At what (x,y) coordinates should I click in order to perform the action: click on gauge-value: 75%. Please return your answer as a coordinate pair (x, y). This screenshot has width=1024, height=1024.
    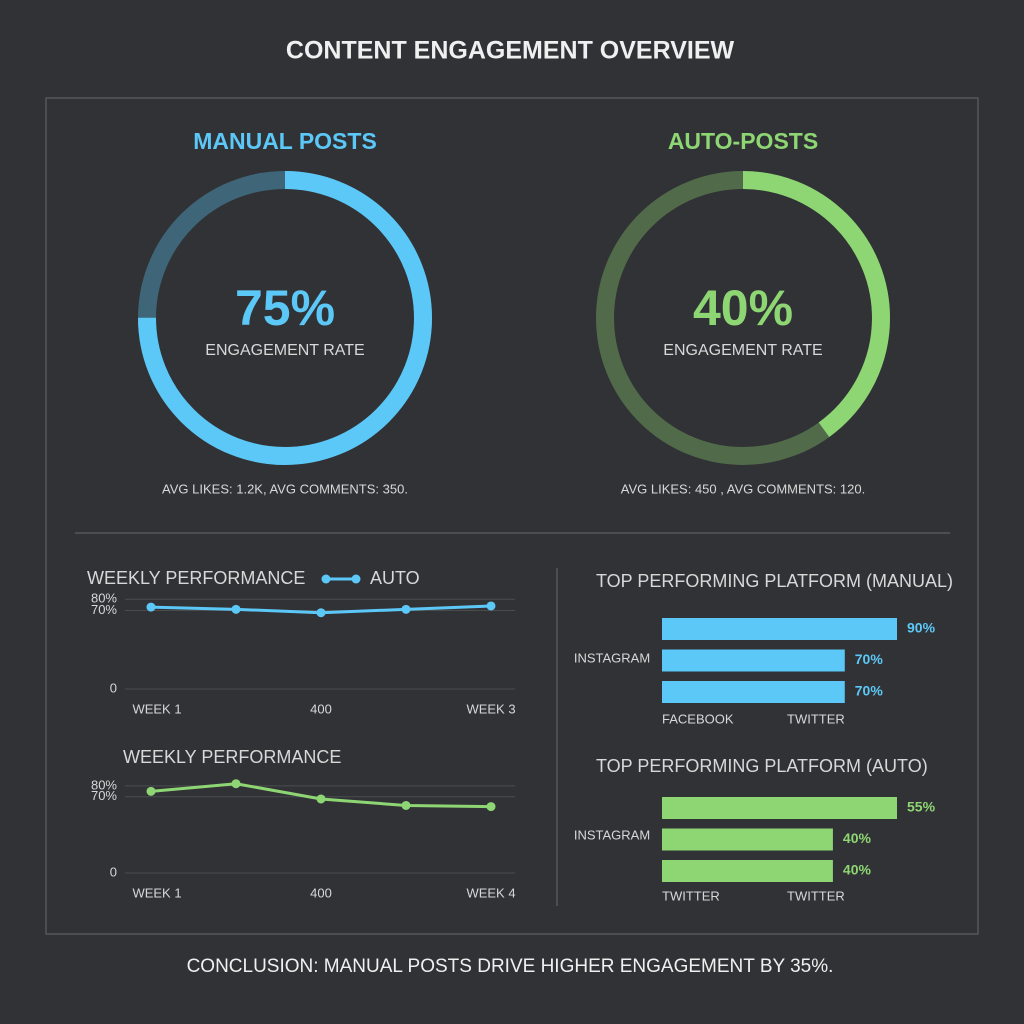
    Looking at the image, I should click on (285, 308).